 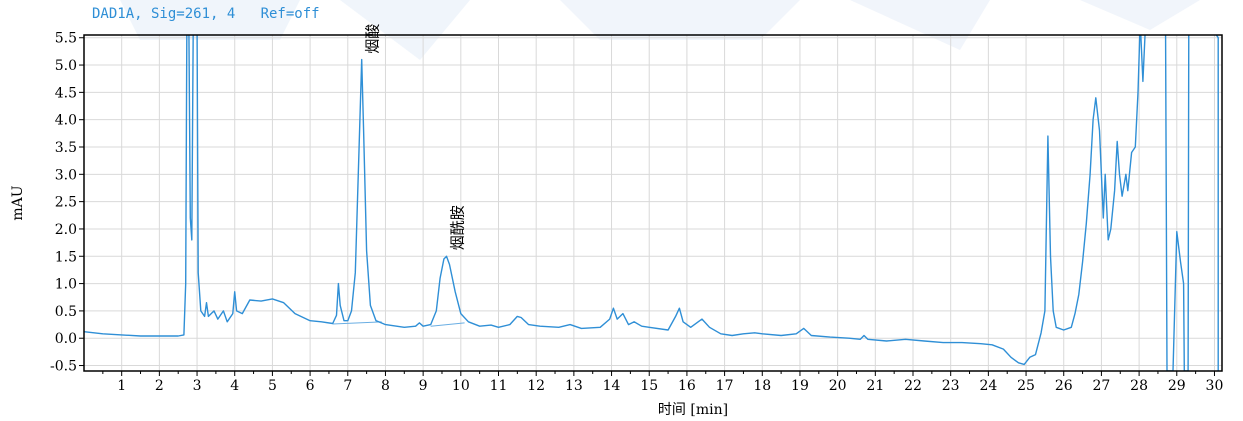 What do you see at coordinates (649, 386) in the screenshot?
I see `x-tick-label: 15` at bounding box center [649, 386].